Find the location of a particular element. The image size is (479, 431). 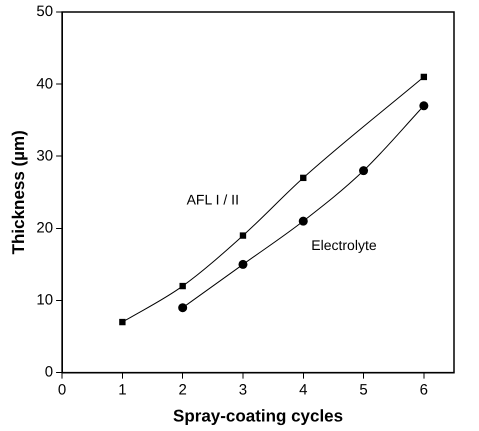

x-tick-label: 1 is located at coordinates (122, 390).